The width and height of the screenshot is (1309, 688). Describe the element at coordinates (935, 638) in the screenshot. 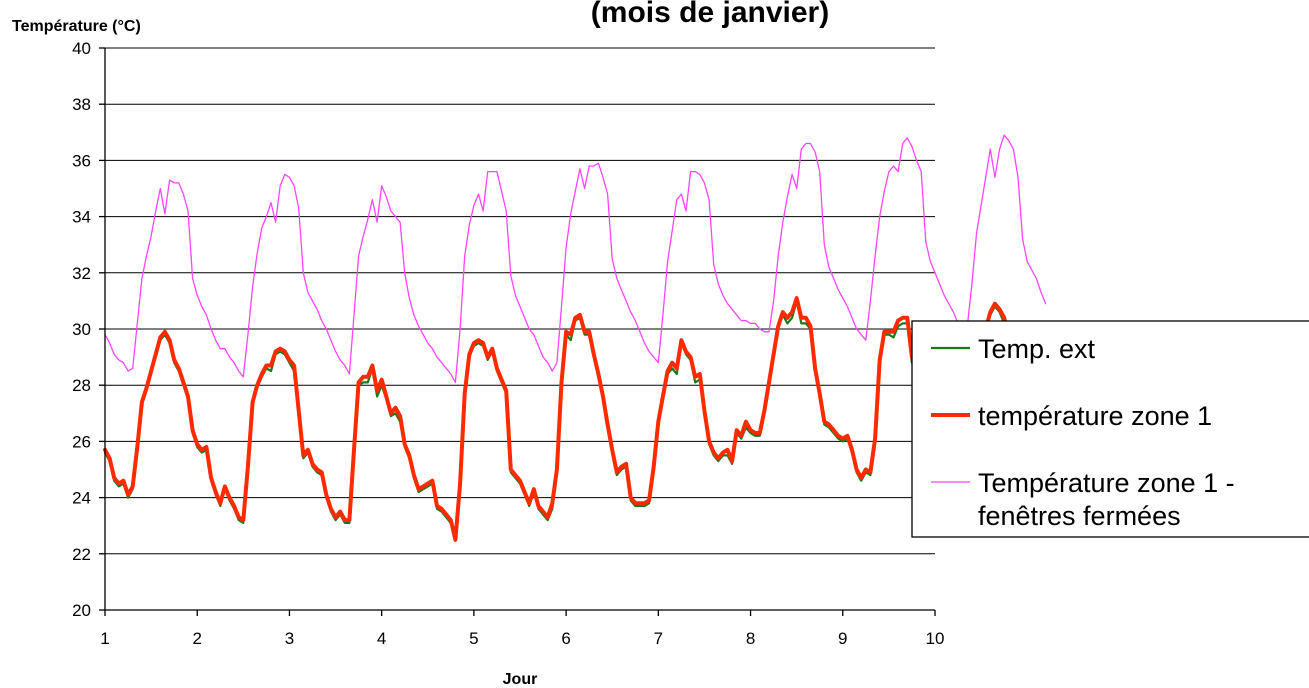

I see `x-tick-label: 10` at that location.